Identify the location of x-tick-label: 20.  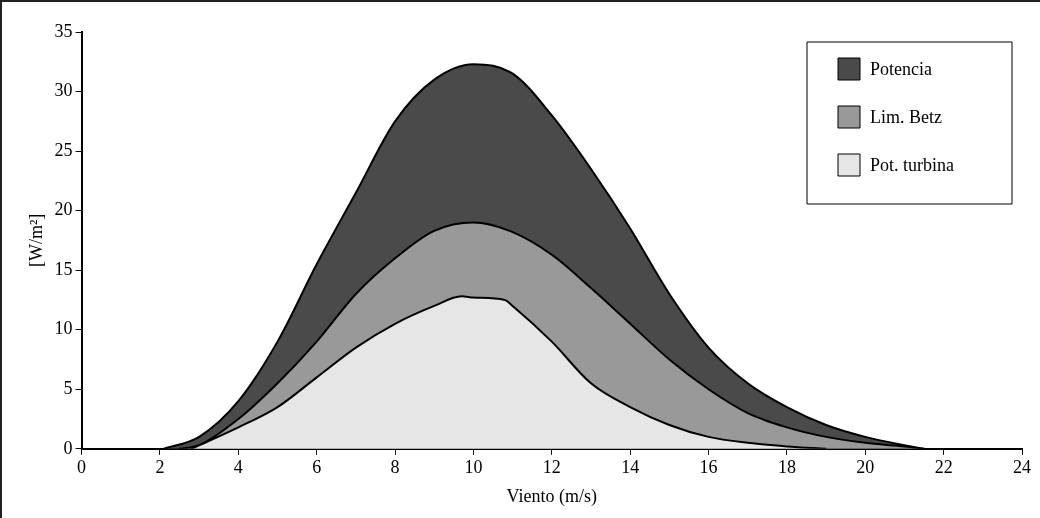
(865, 467).